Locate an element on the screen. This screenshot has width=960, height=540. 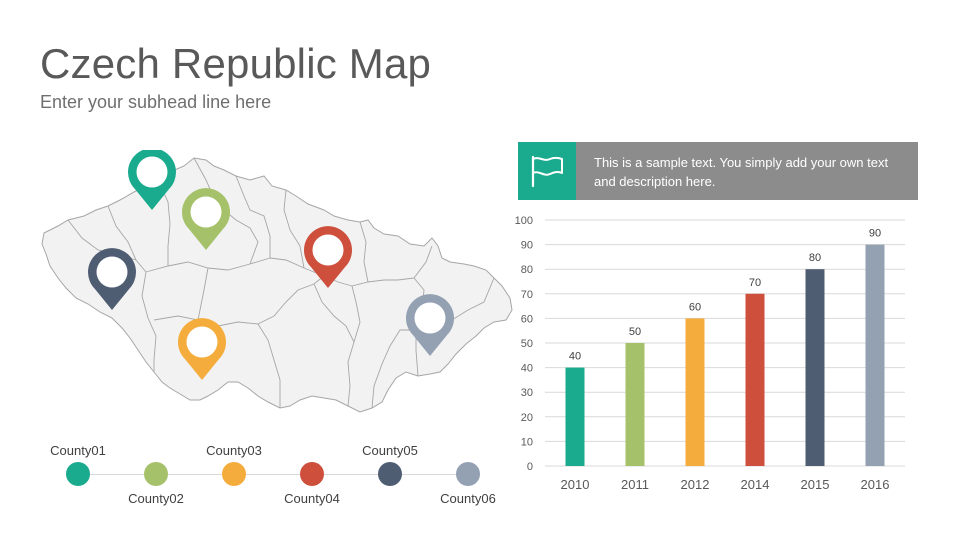
legend-label: County04 is located at coordinates (312, 498).